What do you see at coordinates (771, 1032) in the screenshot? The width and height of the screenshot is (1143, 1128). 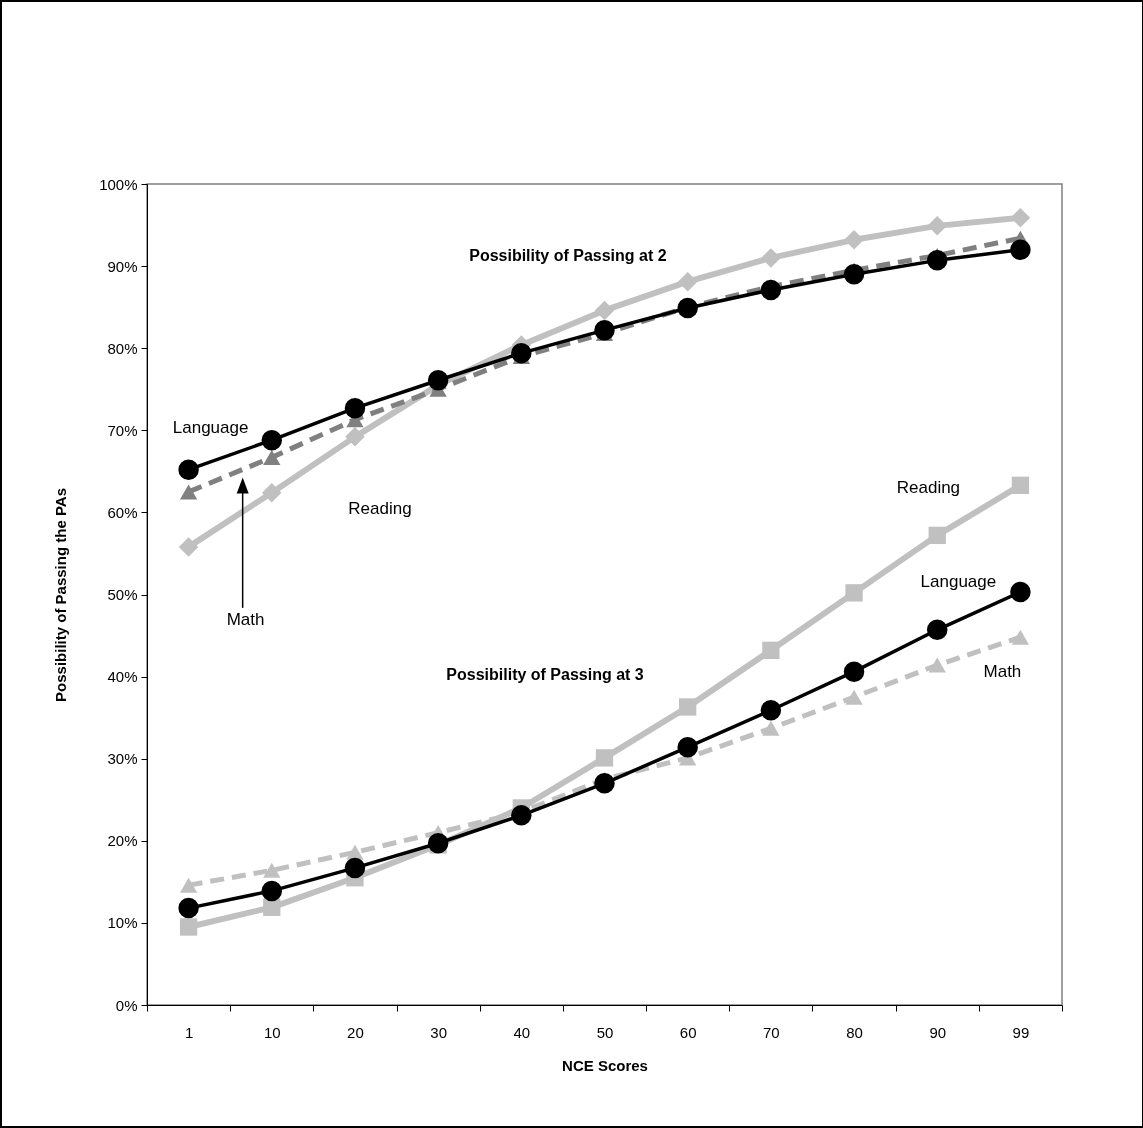 I see `x-tick-label: 70` at bounding box center [771, 1032].